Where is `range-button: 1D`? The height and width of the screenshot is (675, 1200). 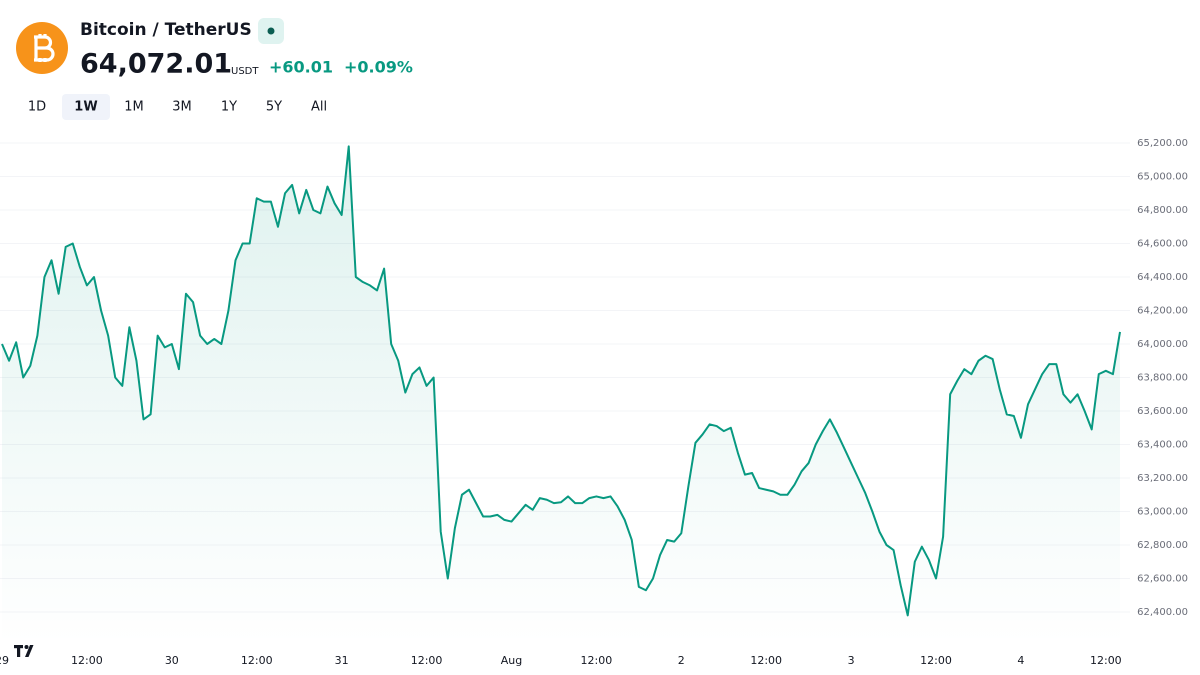 range-button: 1D is located at coordinates (37, 107).